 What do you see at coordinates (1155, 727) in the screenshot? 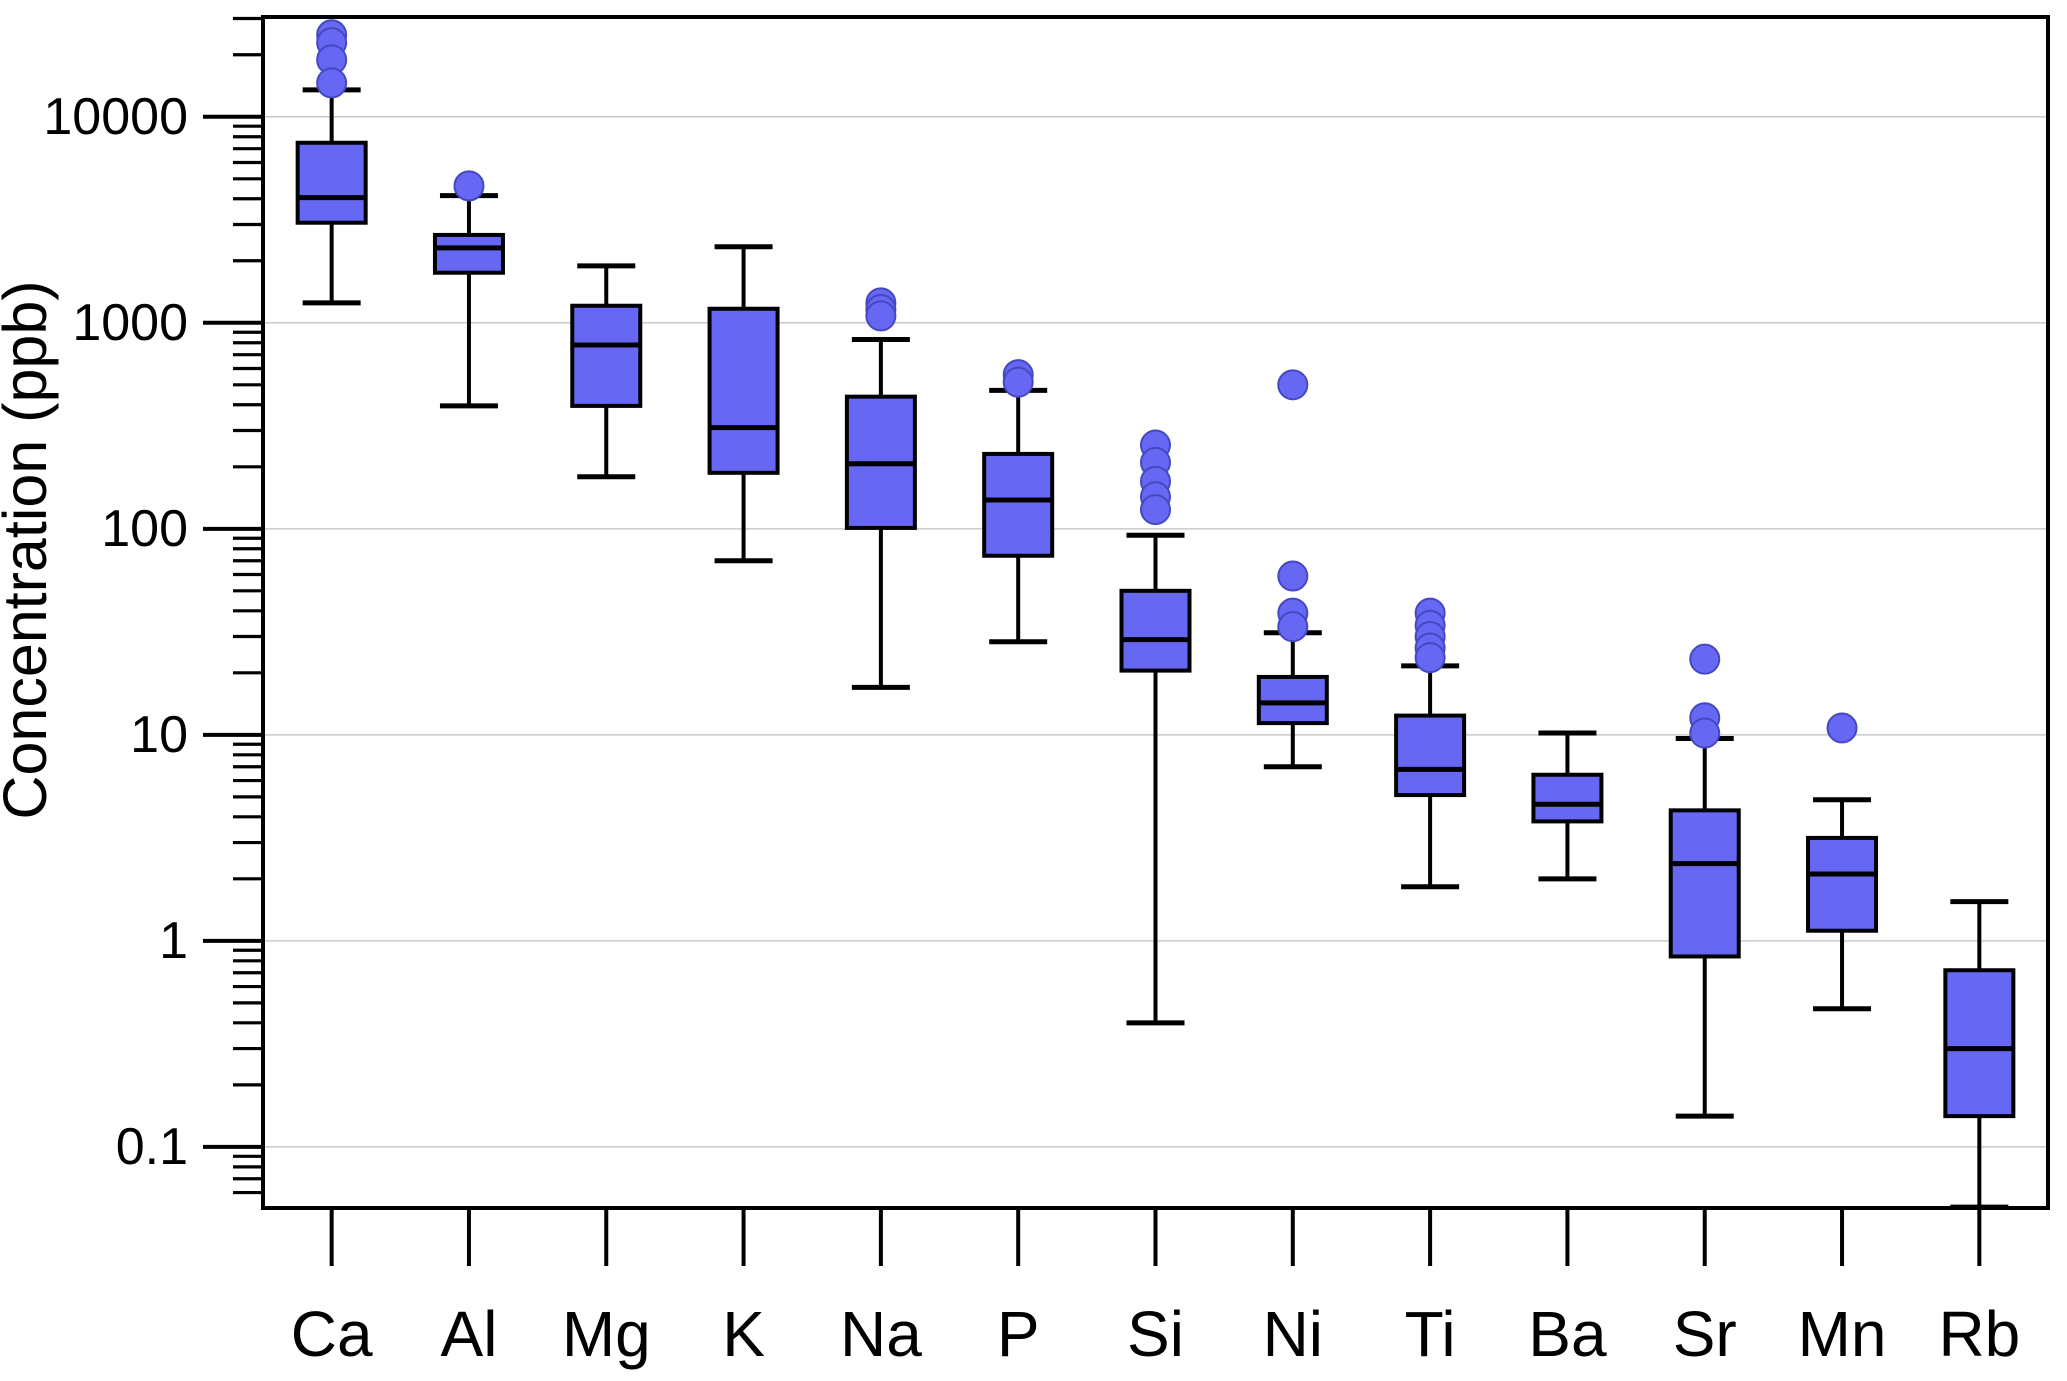
I see `box-Si` at bounding box center [1155, 727].